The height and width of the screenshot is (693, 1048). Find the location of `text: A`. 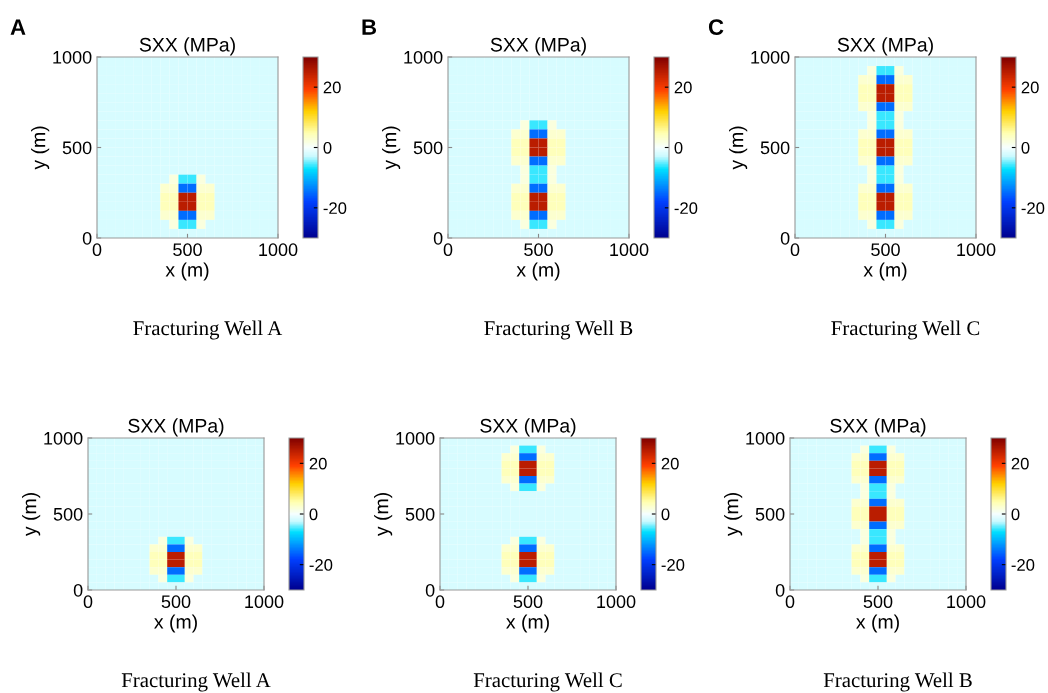

text: A is located at coordinates (18, 27).